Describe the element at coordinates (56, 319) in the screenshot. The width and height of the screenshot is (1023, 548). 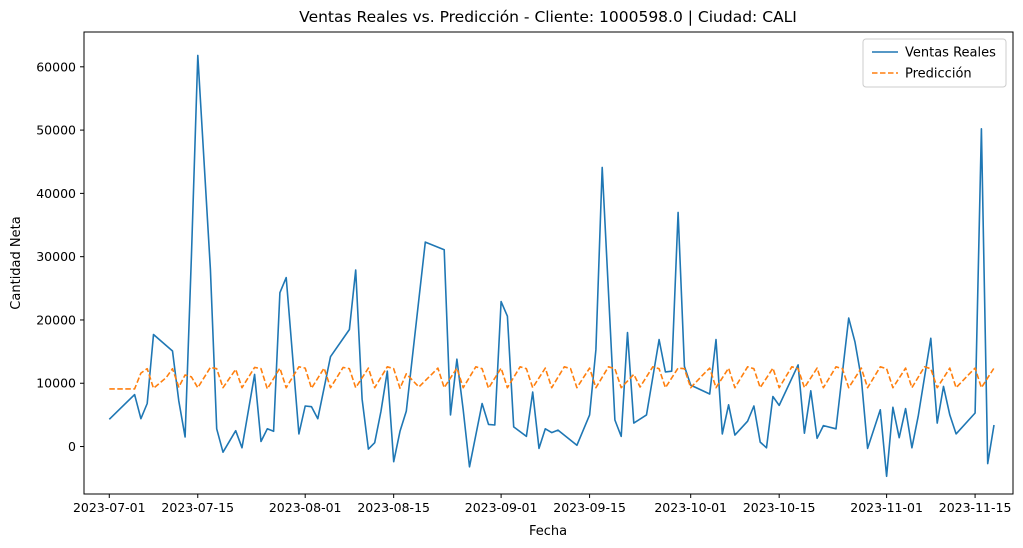
I see `y-tick-label: 20000` at that location.